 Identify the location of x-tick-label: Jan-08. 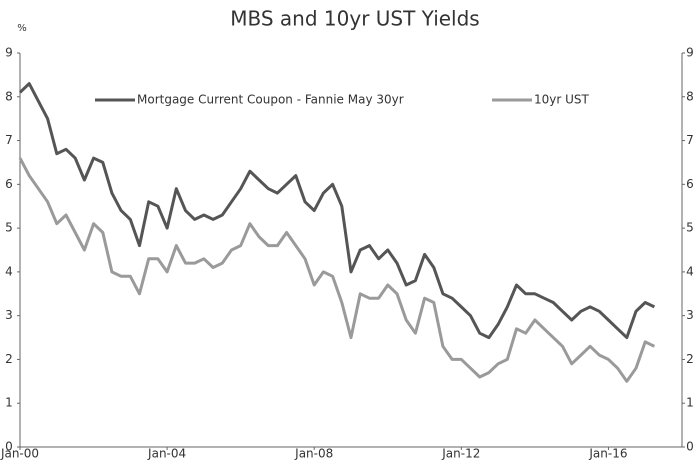
(313, 453).